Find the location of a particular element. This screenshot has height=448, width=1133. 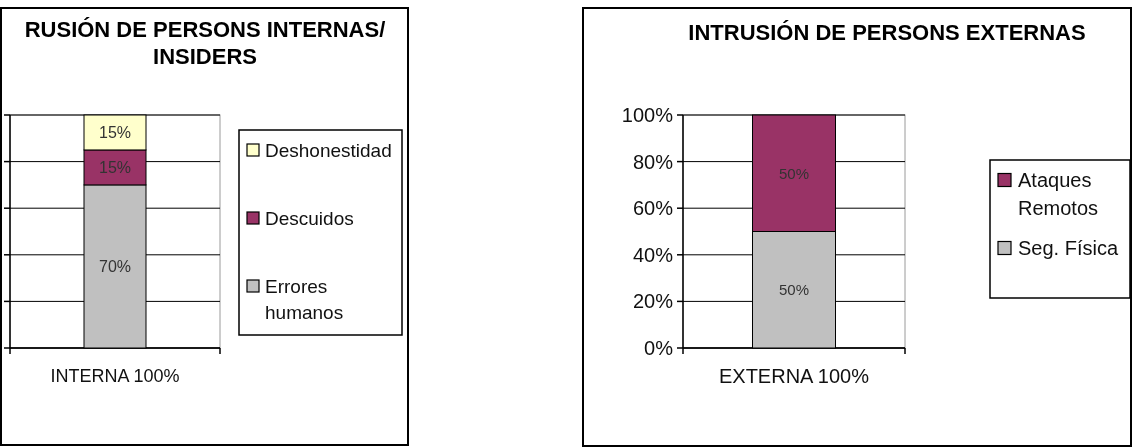

chart-title: INTRUSIÓN DE PERSONS EXTERNAS is located at coordinates (887, 32).